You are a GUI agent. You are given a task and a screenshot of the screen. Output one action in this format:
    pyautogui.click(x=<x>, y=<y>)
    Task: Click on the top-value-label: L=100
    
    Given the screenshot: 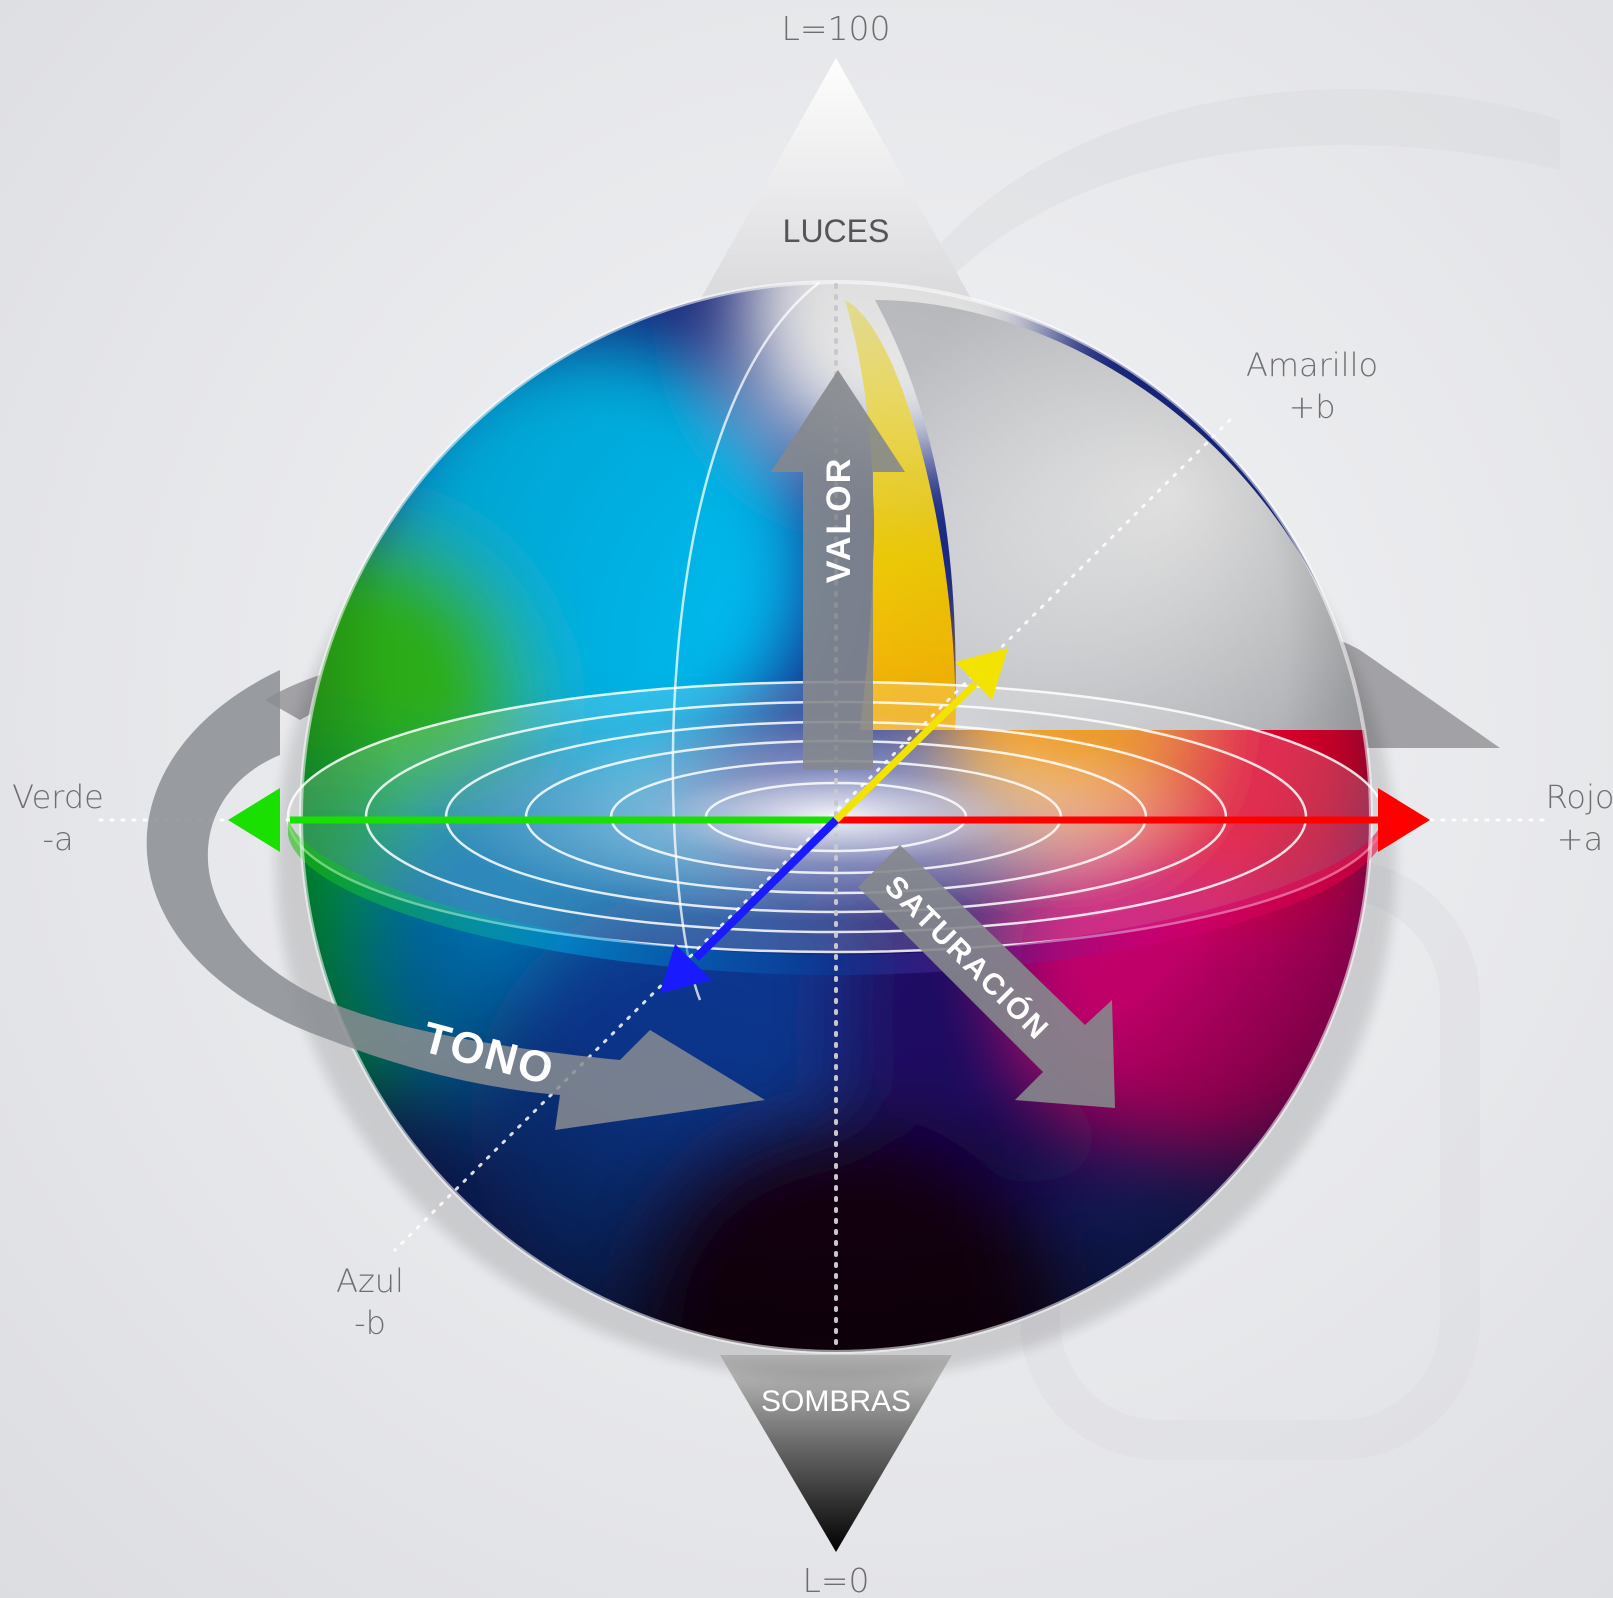 What is the action you would take?
    pyautogui.click(x=835, y=28)
    